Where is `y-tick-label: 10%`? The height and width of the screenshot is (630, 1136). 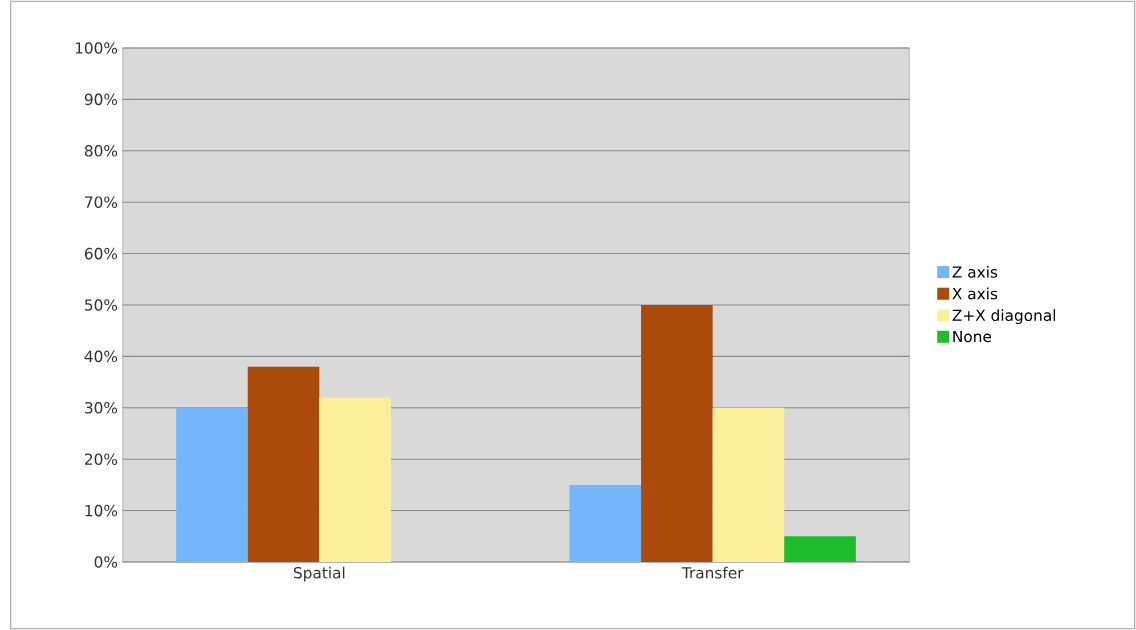
y-tick-label: 10% is located at coordinates (101, 510).